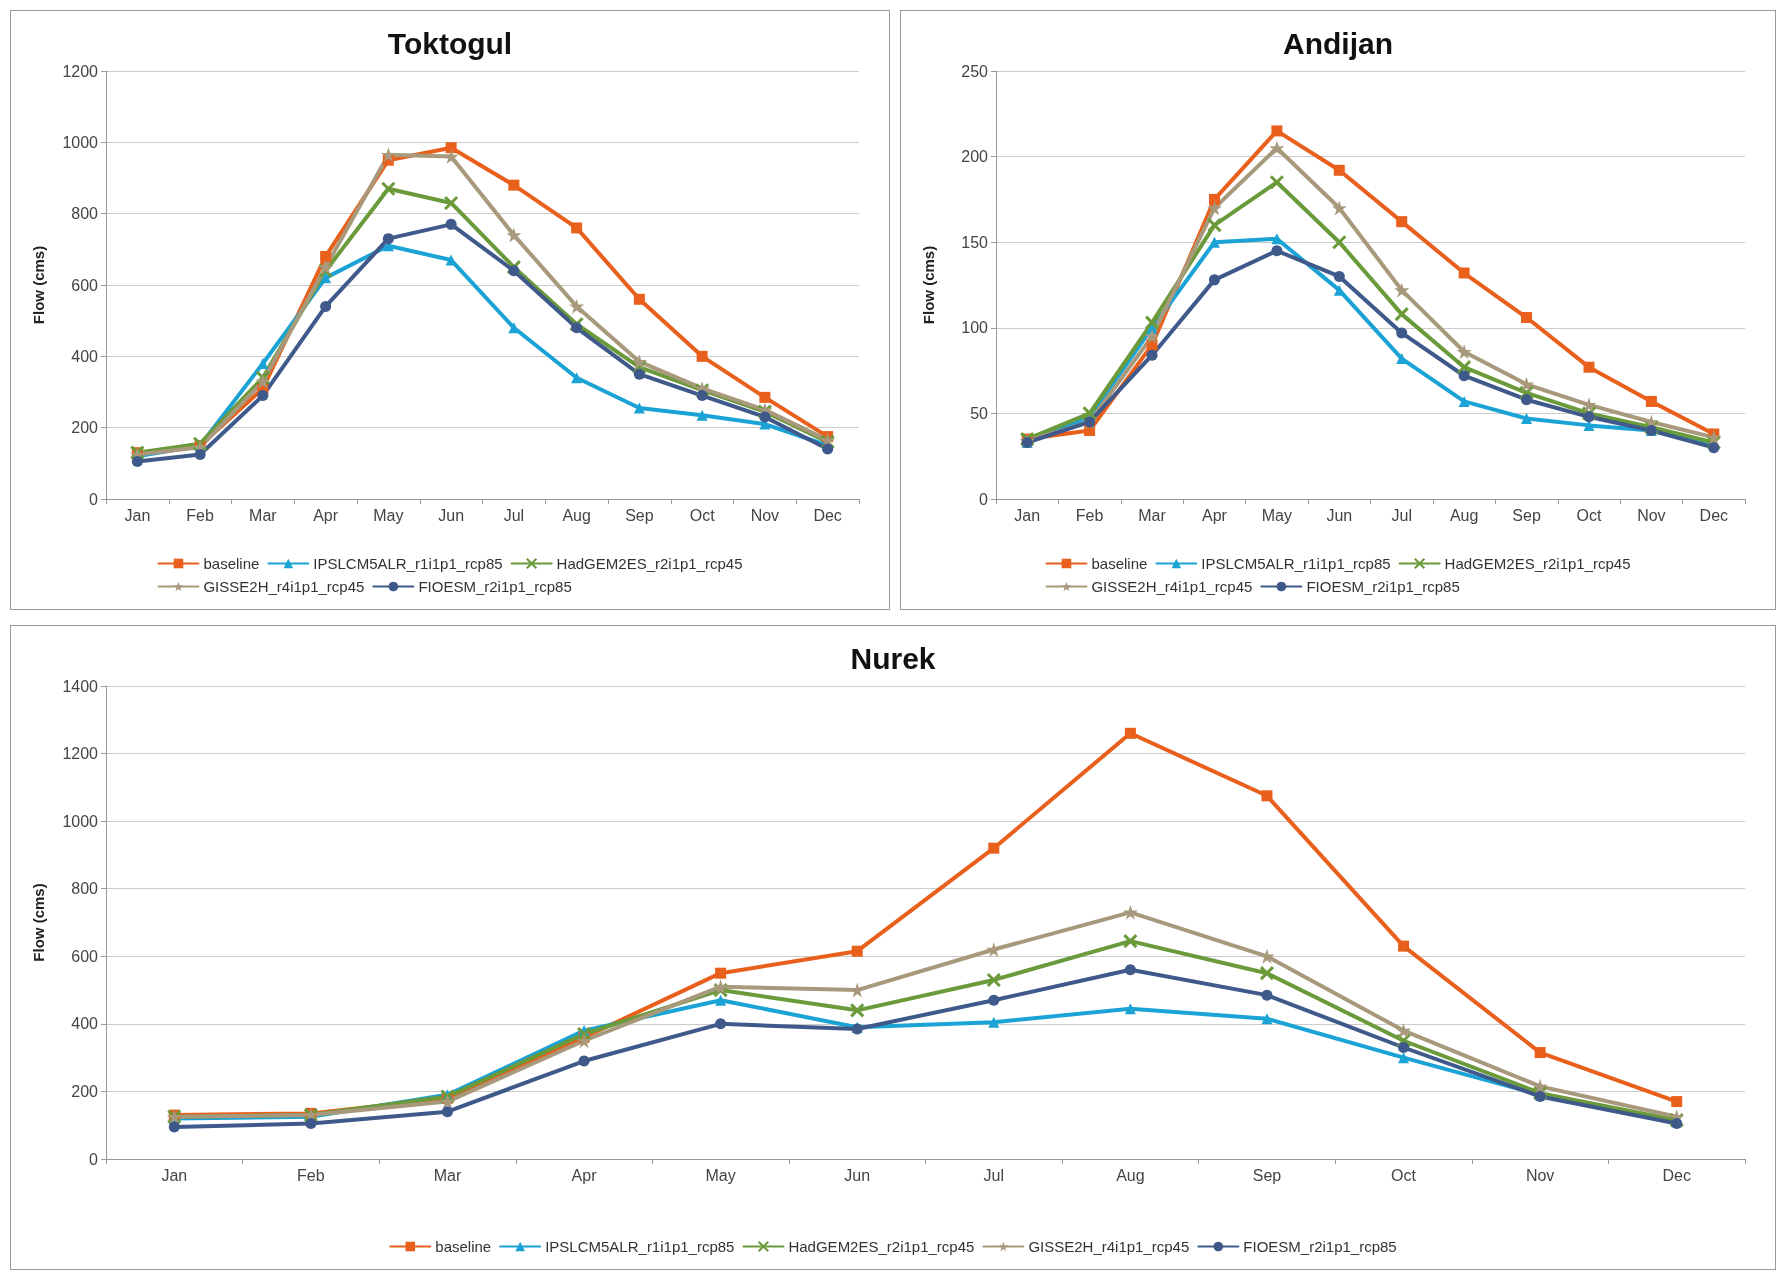 The height and width of the screenshot is (1280, 1786). What do you see at coordinates (979, 413) in the screenshot?
I see `y-tick-label: 50` at bounding box center [979, 413].